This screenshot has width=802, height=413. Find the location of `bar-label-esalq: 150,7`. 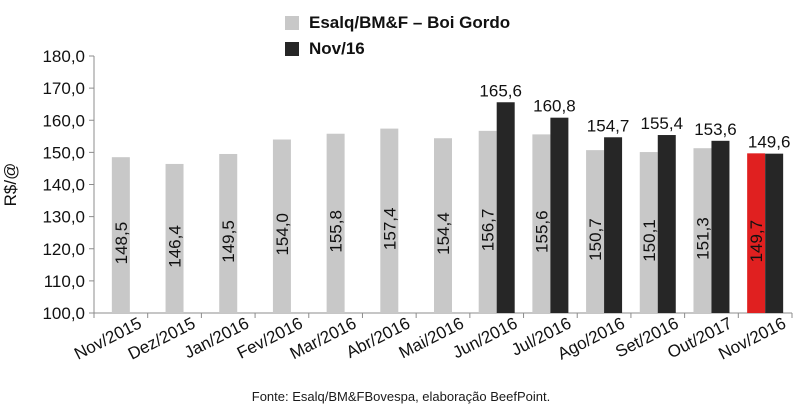

bar-label-esalq: 150,7 is located at coordinates (595, 239).